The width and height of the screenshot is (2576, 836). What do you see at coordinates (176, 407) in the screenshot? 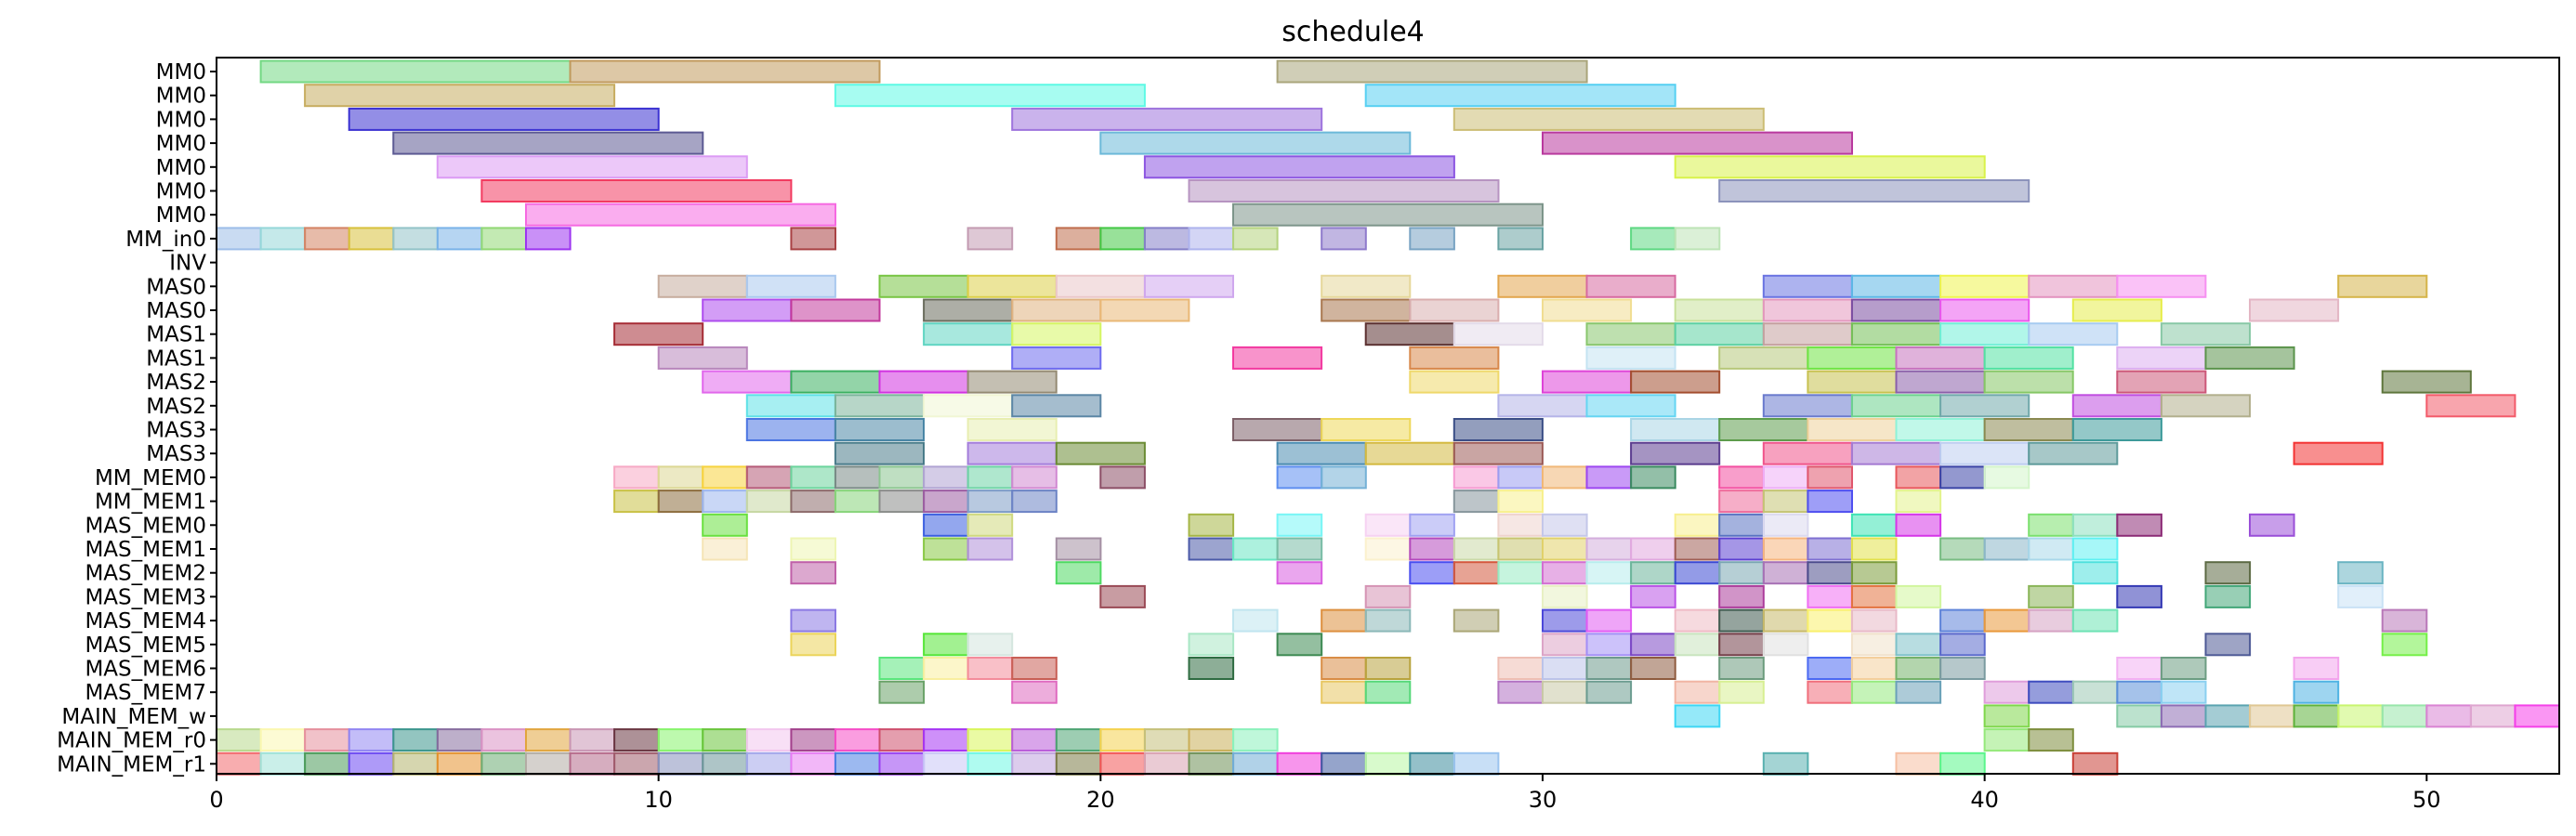
I see `row-label: MAS2` at bounding box center [176, 407].